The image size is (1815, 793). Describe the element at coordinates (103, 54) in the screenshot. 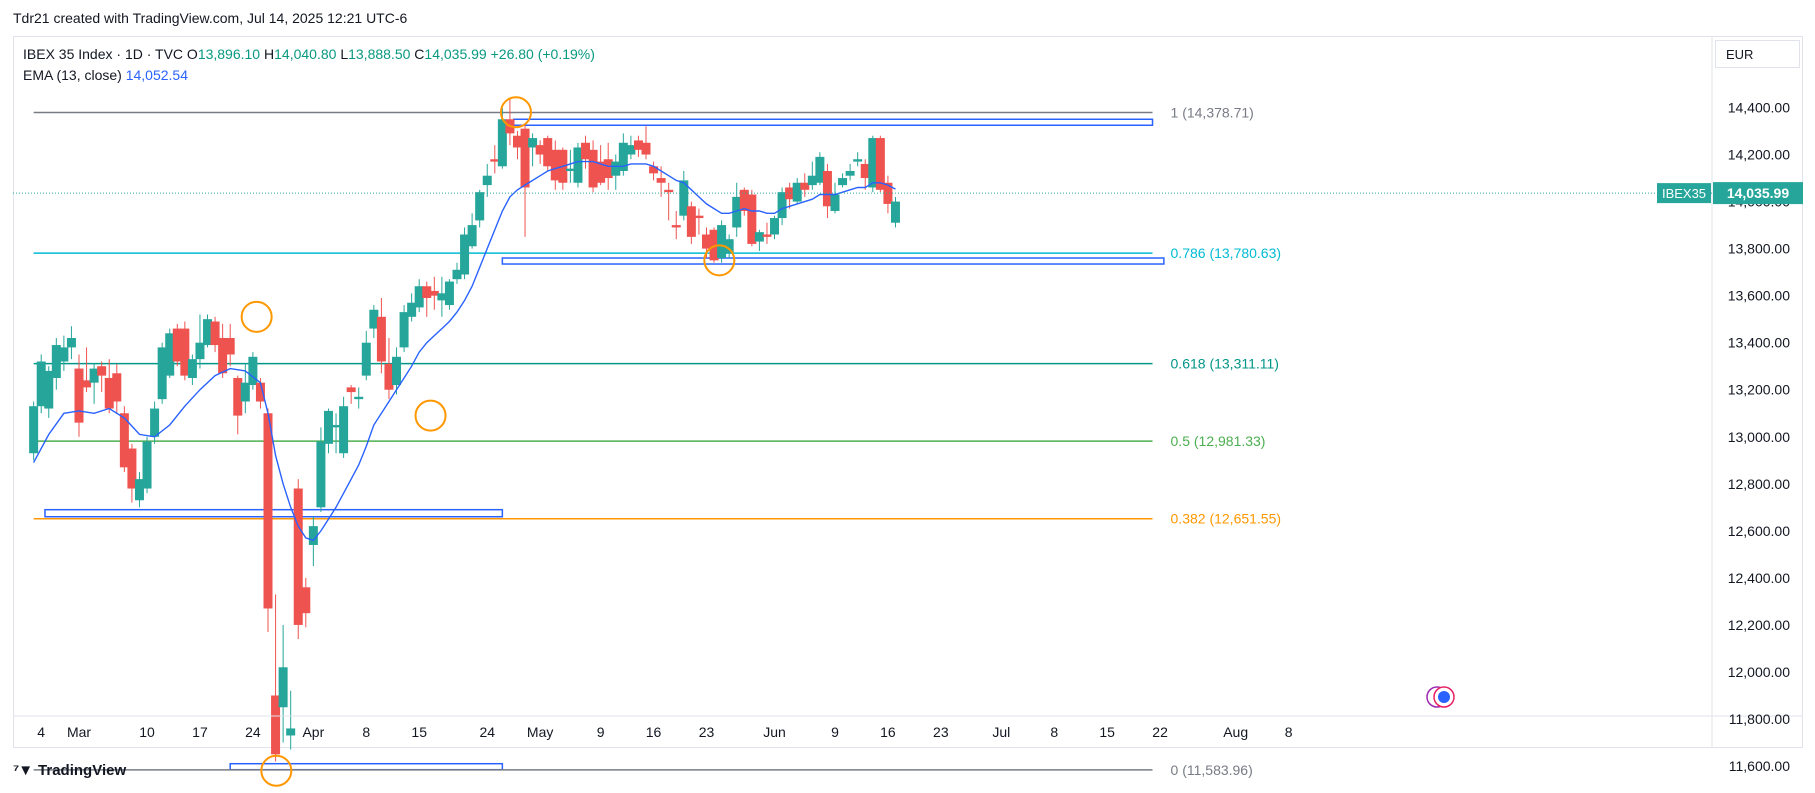

I see `legend-symbol: IBEX 35 Index · 1D · TVC` at that location.